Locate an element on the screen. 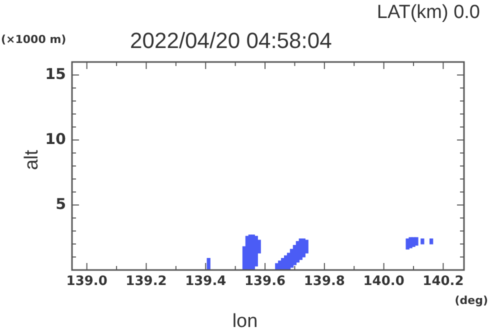 The image size is (490, 331). chart-title: 2022/04/20 04:58:04 is located at coordinates (231, 40).